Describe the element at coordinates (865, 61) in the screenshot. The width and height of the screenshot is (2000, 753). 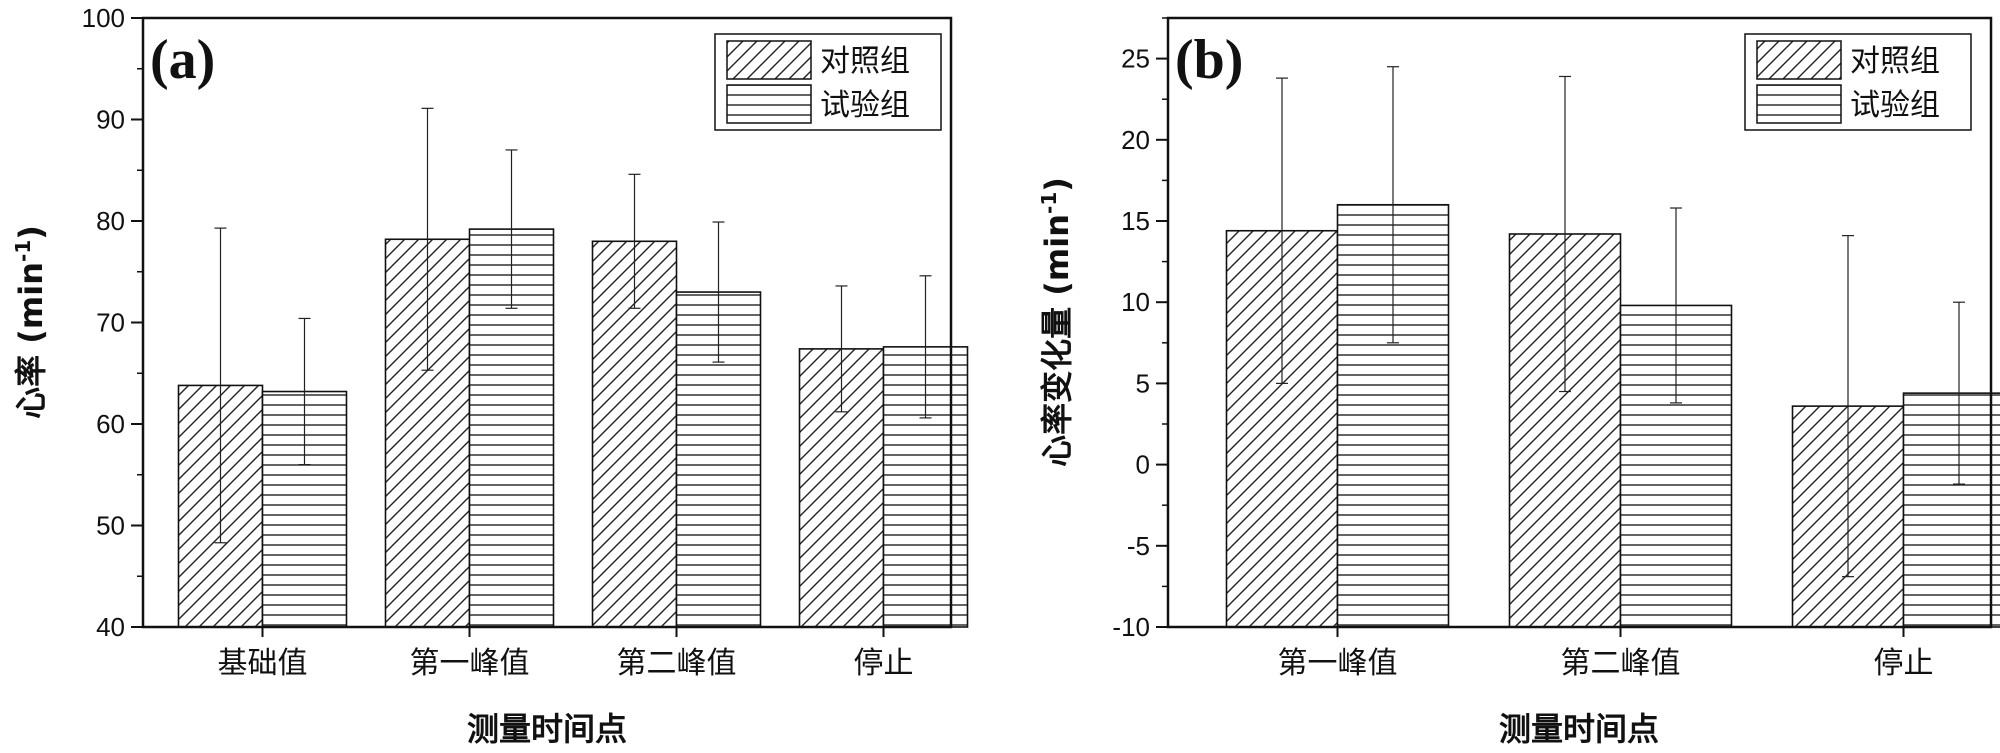
I see `chart-a-legend-label-control: 对照组` at that location.